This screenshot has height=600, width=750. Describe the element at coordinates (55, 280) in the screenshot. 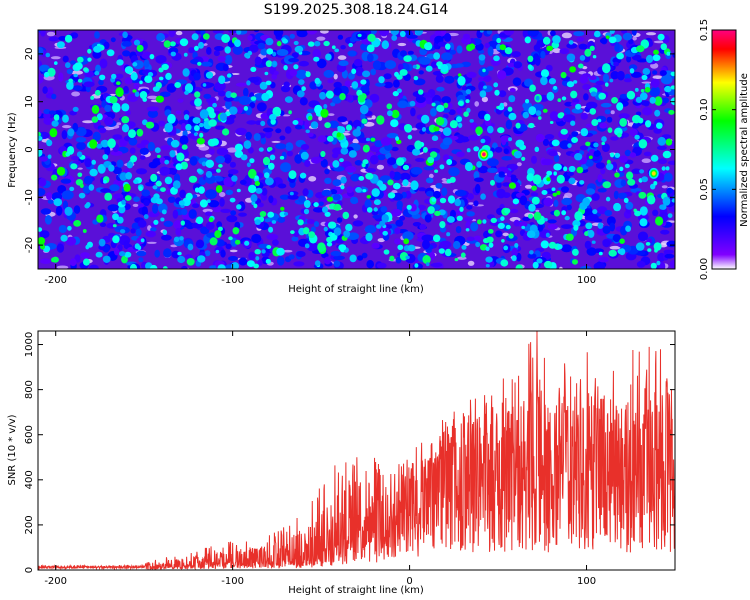

I see `heatmap-xtick-label: -200` at that location.